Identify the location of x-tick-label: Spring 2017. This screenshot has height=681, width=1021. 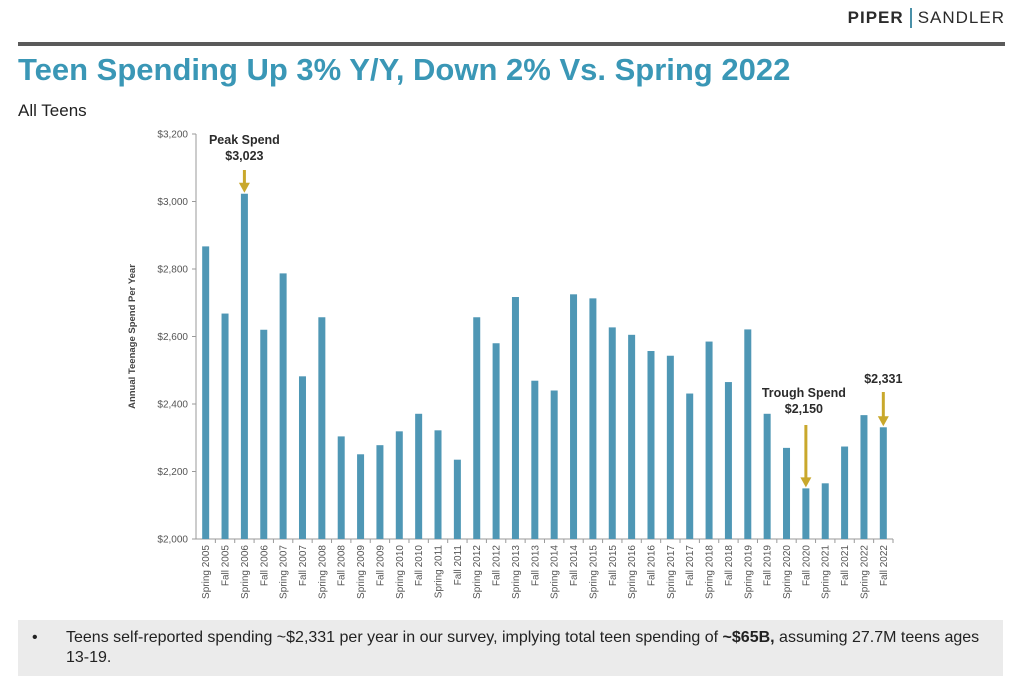
(671, 572).